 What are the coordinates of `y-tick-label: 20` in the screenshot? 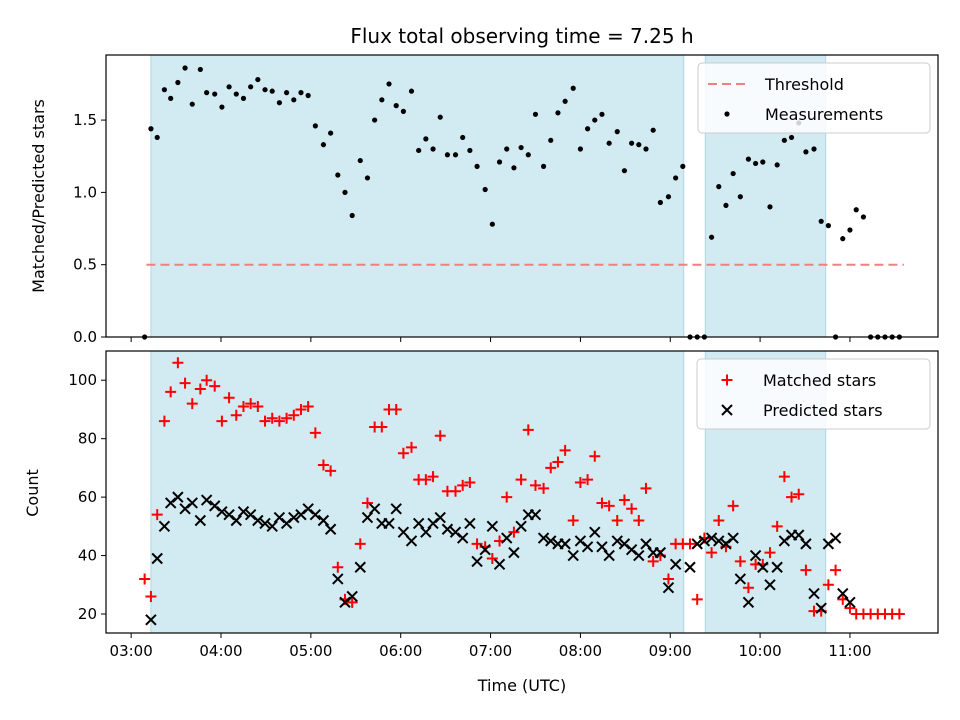 It's located at (87, 614).